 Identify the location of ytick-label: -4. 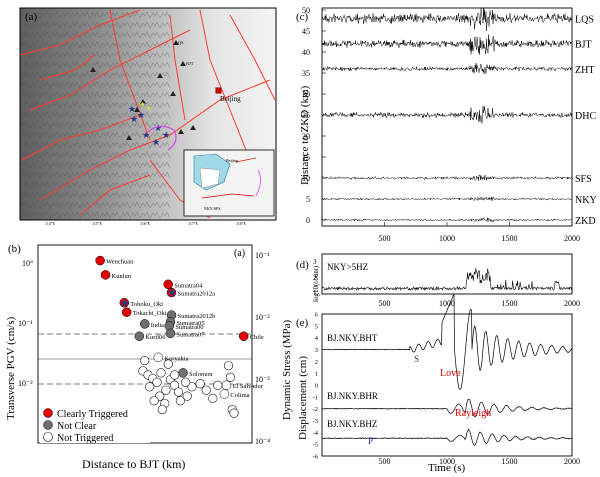
(316, 433).